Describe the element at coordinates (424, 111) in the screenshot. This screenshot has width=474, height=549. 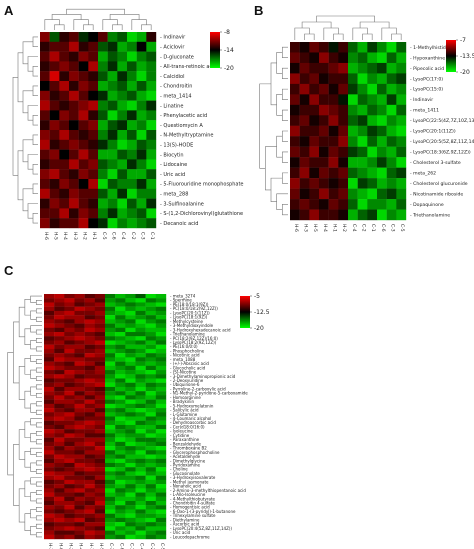
I see `row-label: - meta_1411` at that location.